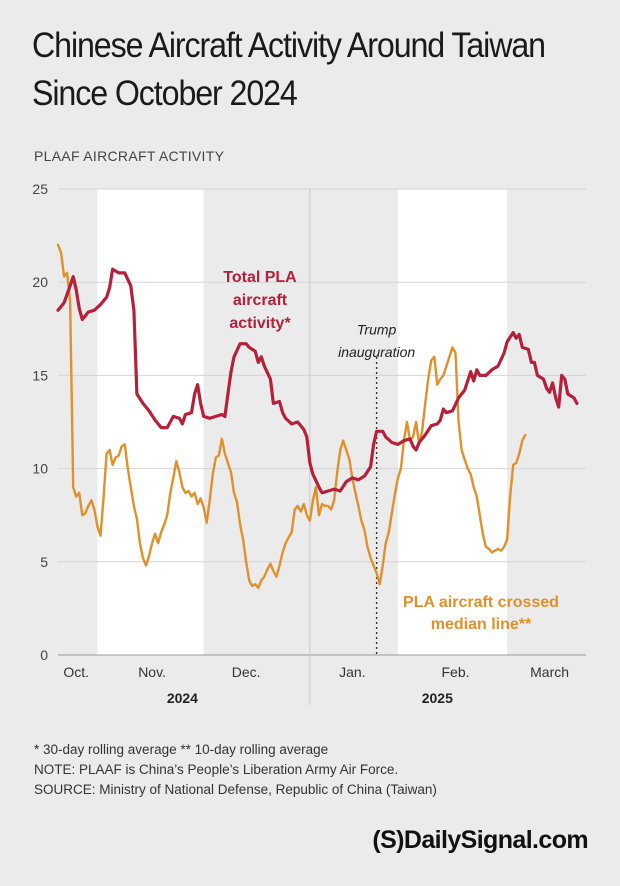 The height and width of the screenshot is (886, 620). I want to click on inauguration-annotation: inauguration, so click(376, 352).